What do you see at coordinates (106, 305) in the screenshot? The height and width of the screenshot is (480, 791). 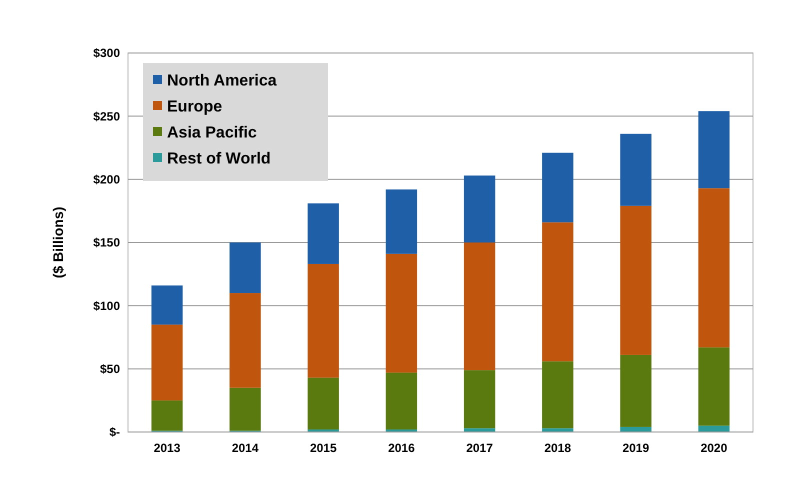 I see `y-tick-label: $100` at bounding box center [106, 305].